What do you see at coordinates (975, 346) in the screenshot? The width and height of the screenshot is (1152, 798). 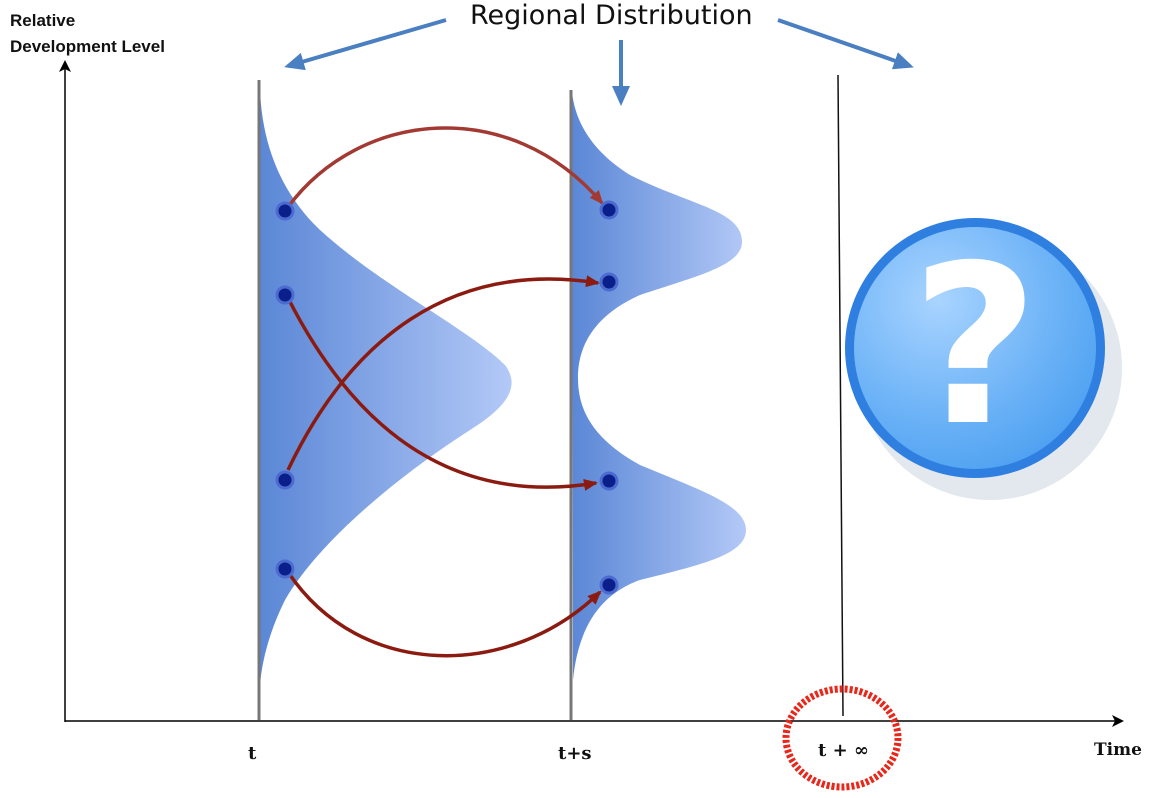 I see `question-mark-glyph: ?` at bounding box center [975, 346].